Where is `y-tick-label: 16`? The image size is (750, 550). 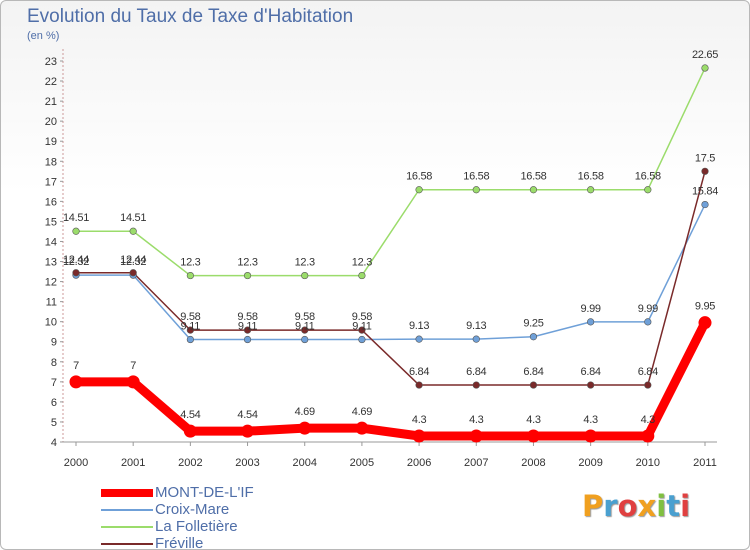
y-tick-label: 16 is located at coordinates (51, 202).